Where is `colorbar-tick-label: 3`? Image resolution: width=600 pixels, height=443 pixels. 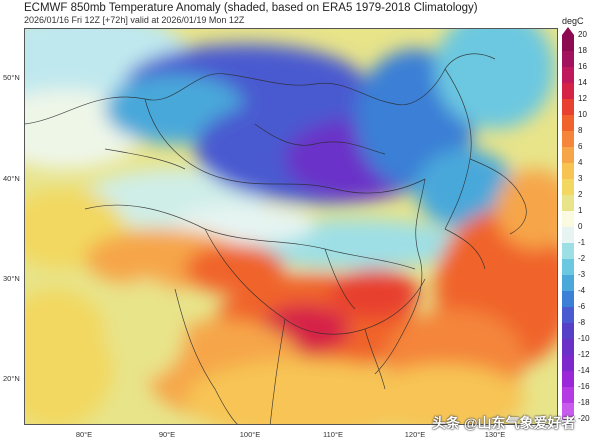
colorbar-tick-label: 3 is located at coordinates (580, 178).